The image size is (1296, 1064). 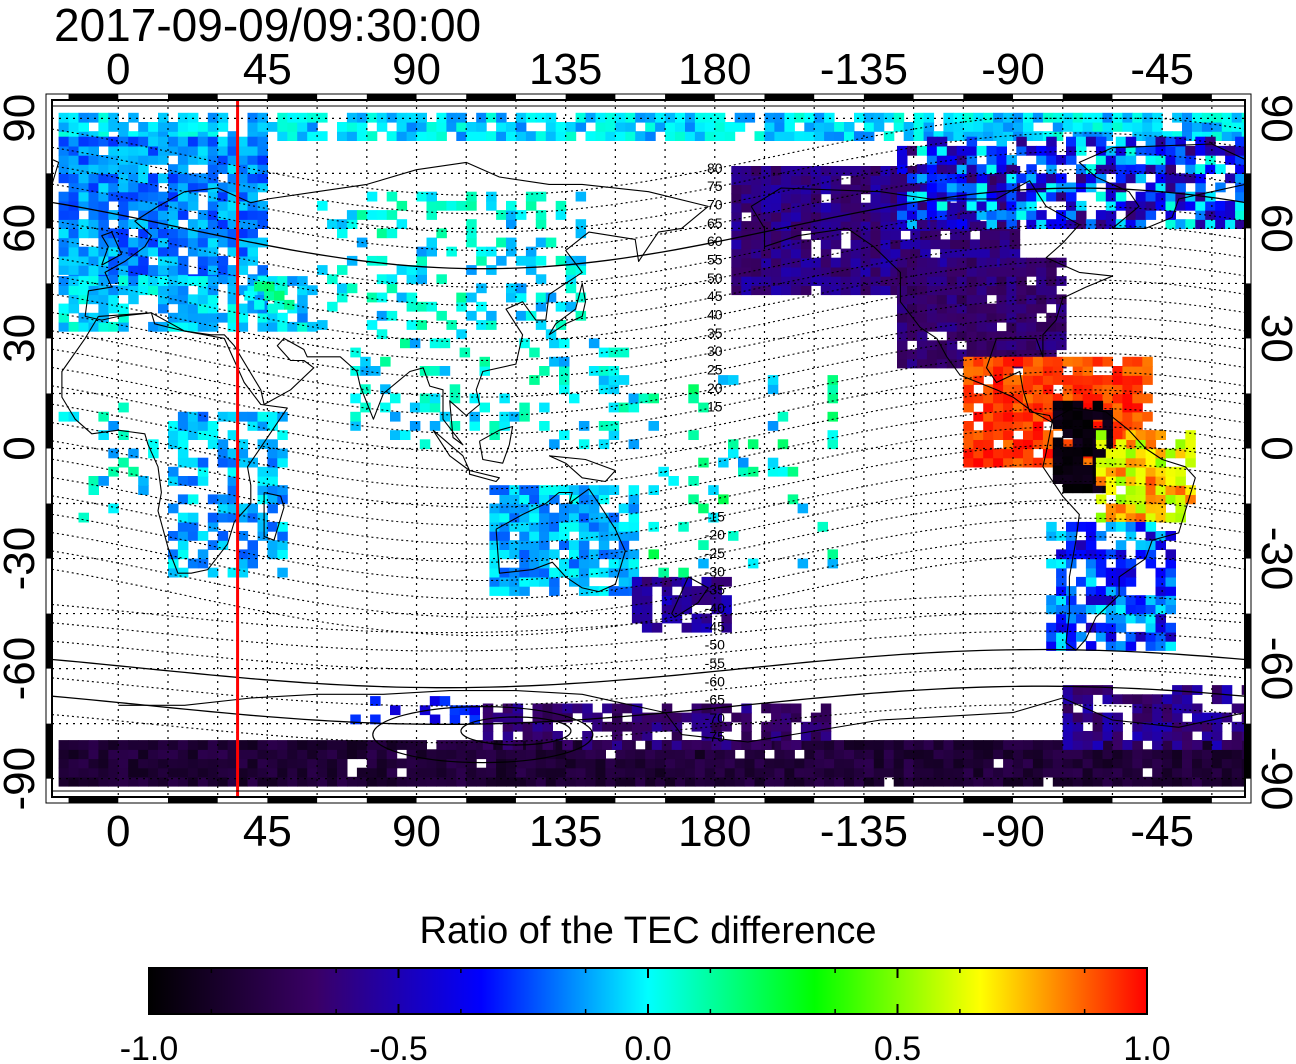 I want to click on contour-label: -60, so click(x=715, y=681).